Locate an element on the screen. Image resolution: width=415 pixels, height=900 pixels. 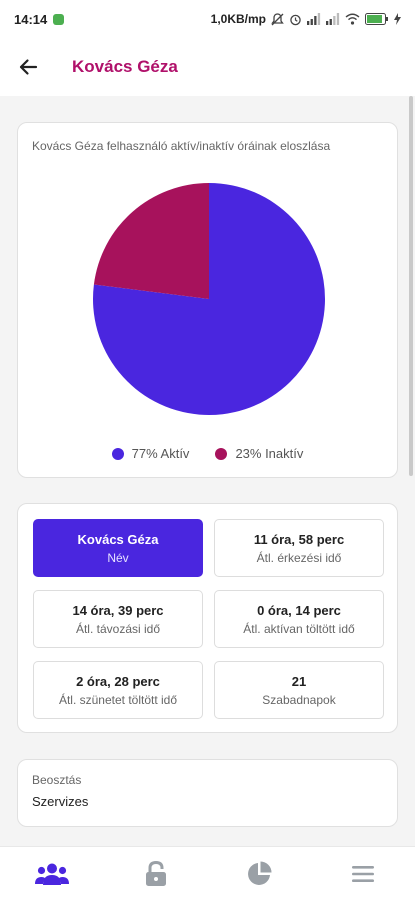
back-button is located at coordinates (28, 67).